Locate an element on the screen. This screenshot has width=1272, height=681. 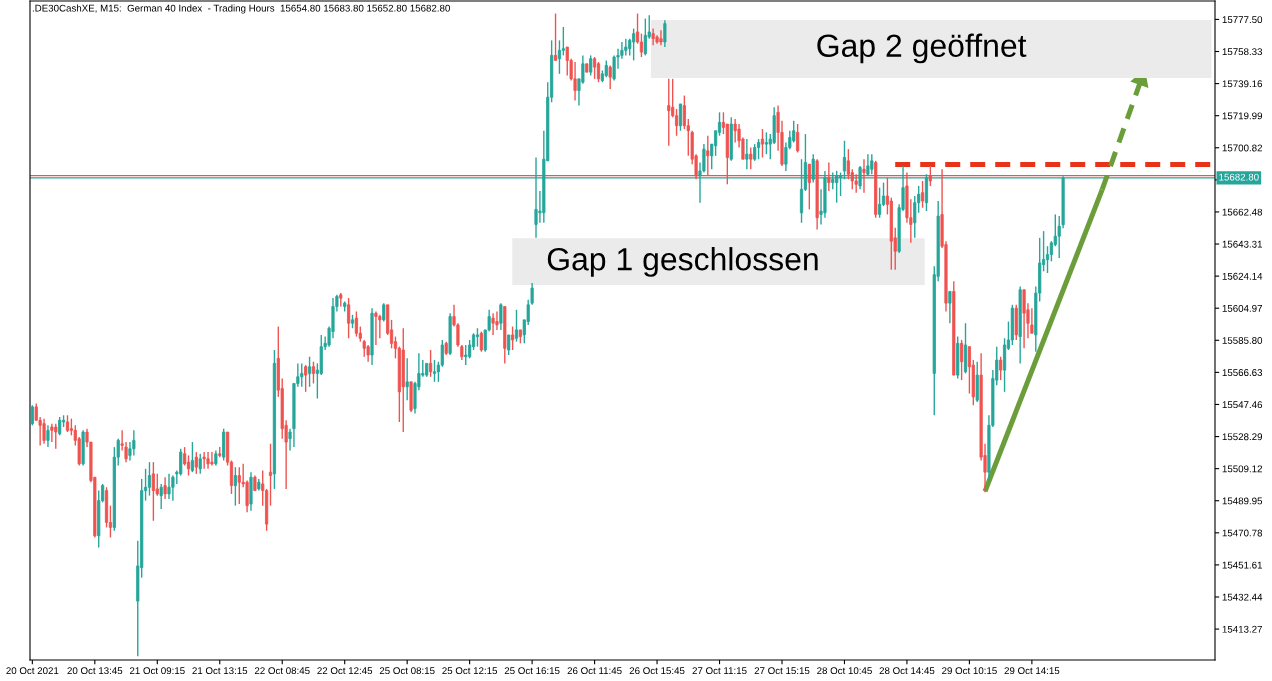
y-tick-label: 15566.63 is located at coordinates (1242, 372).